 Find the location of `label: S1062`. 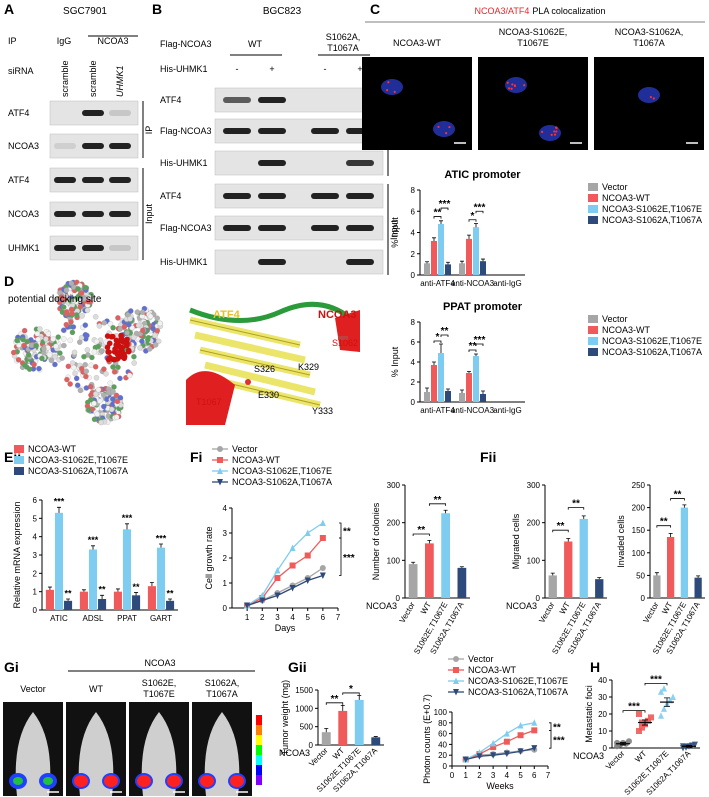

label: S1062 is located at coordinates (345, 343).